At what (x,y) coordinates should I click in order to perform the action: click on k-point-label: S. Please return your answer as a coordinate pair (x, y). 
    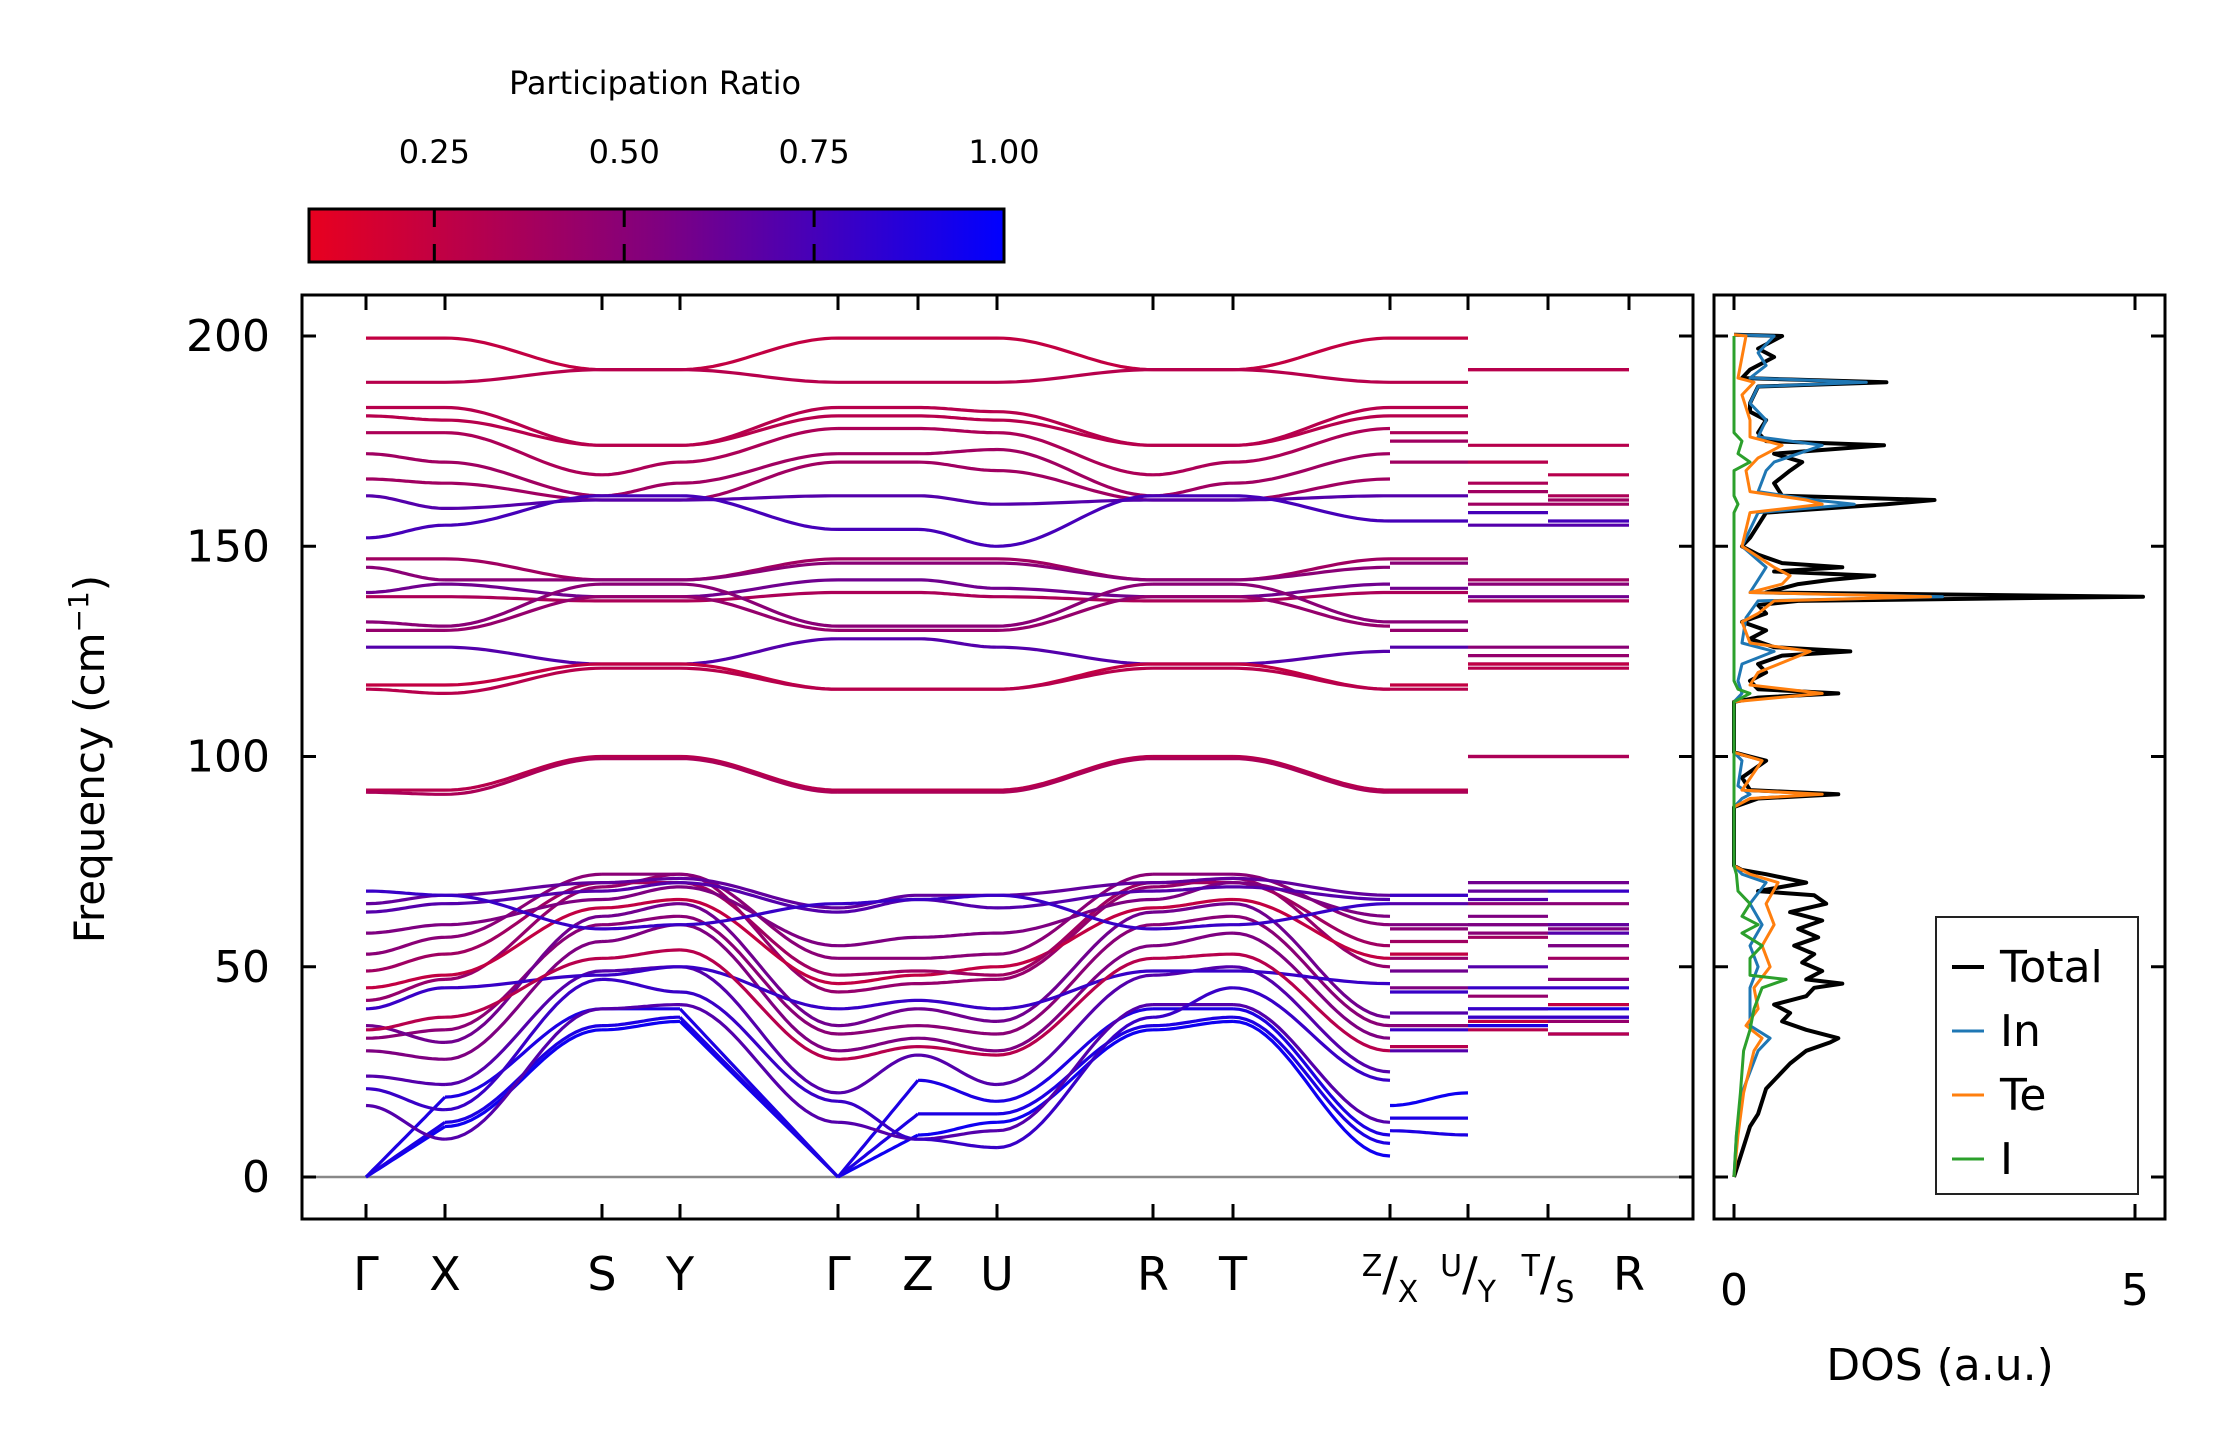
    Looking at the image, I should click on (601, 1274).